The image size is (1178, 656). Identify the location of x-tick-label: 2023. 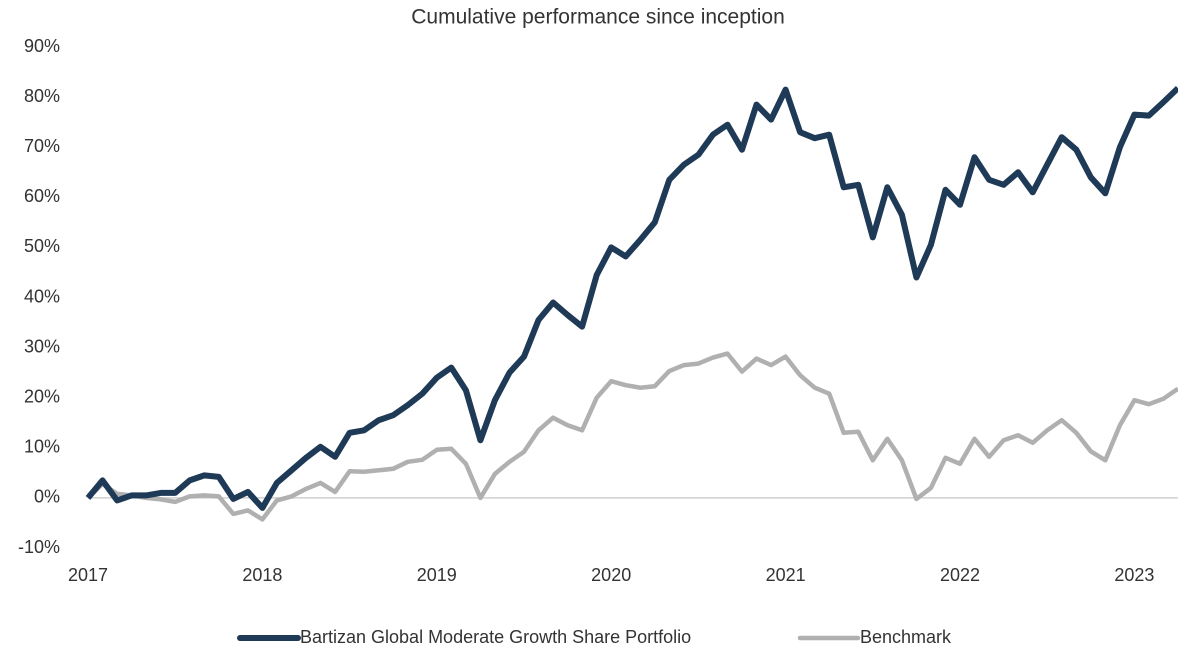
(1134, 575).